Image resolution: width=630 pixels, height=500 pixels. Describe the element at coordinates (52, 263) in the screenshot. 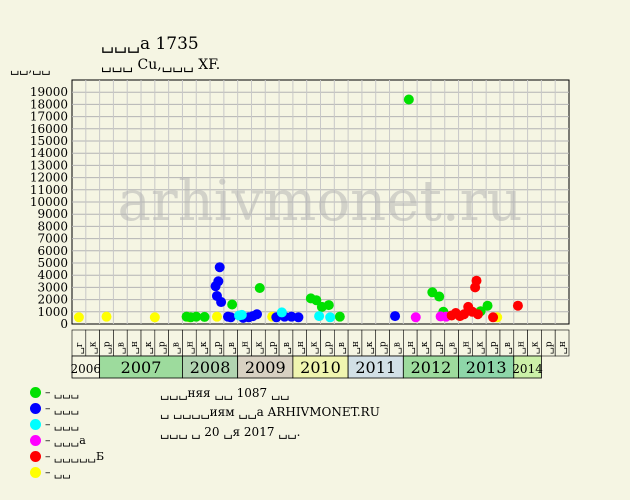

I see `y-tick-label: 5000` at that location.